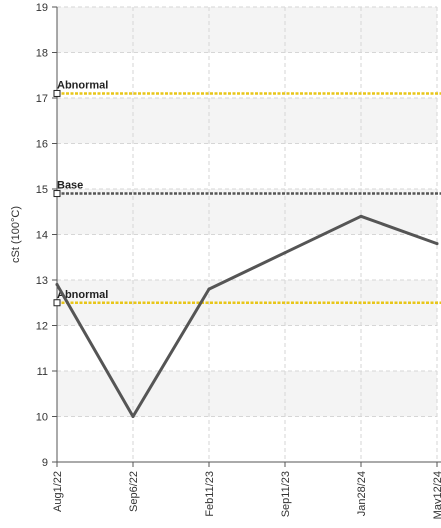  What do you see at coordinates (42, 281) in the screenshot?
I see `y-tick-label: 13` at bounding box center [42, 281].